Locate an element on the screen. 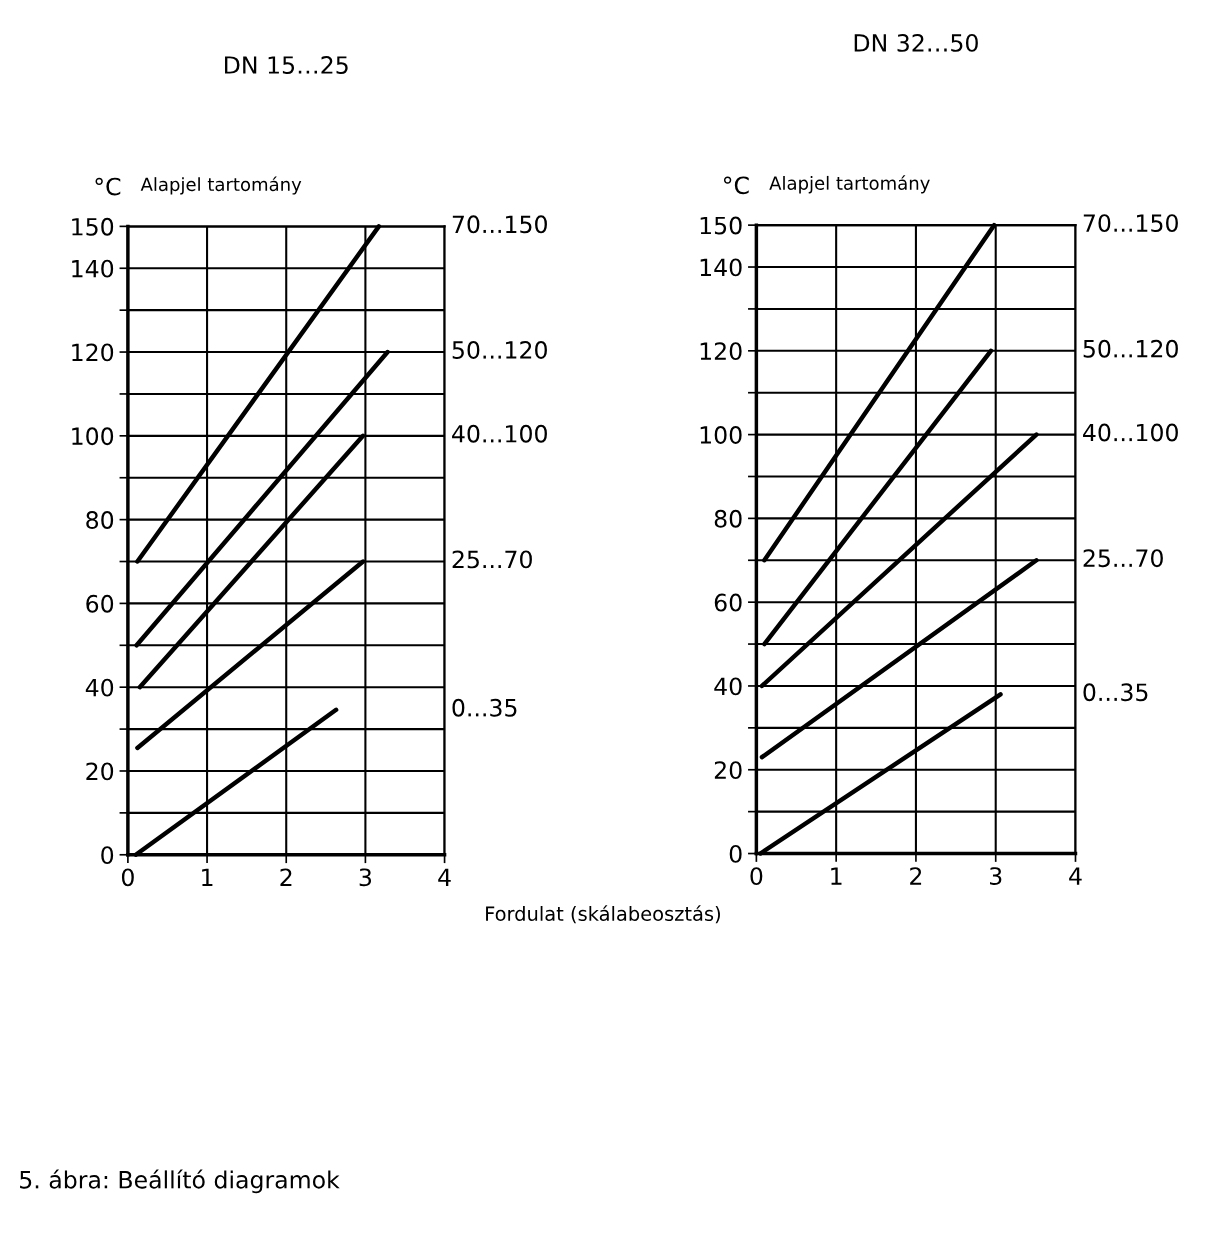 Image resolution: width=1218 pixels, height=1237 pixels. chart-title: DN 32…50 is located at coordinates (916, 43).